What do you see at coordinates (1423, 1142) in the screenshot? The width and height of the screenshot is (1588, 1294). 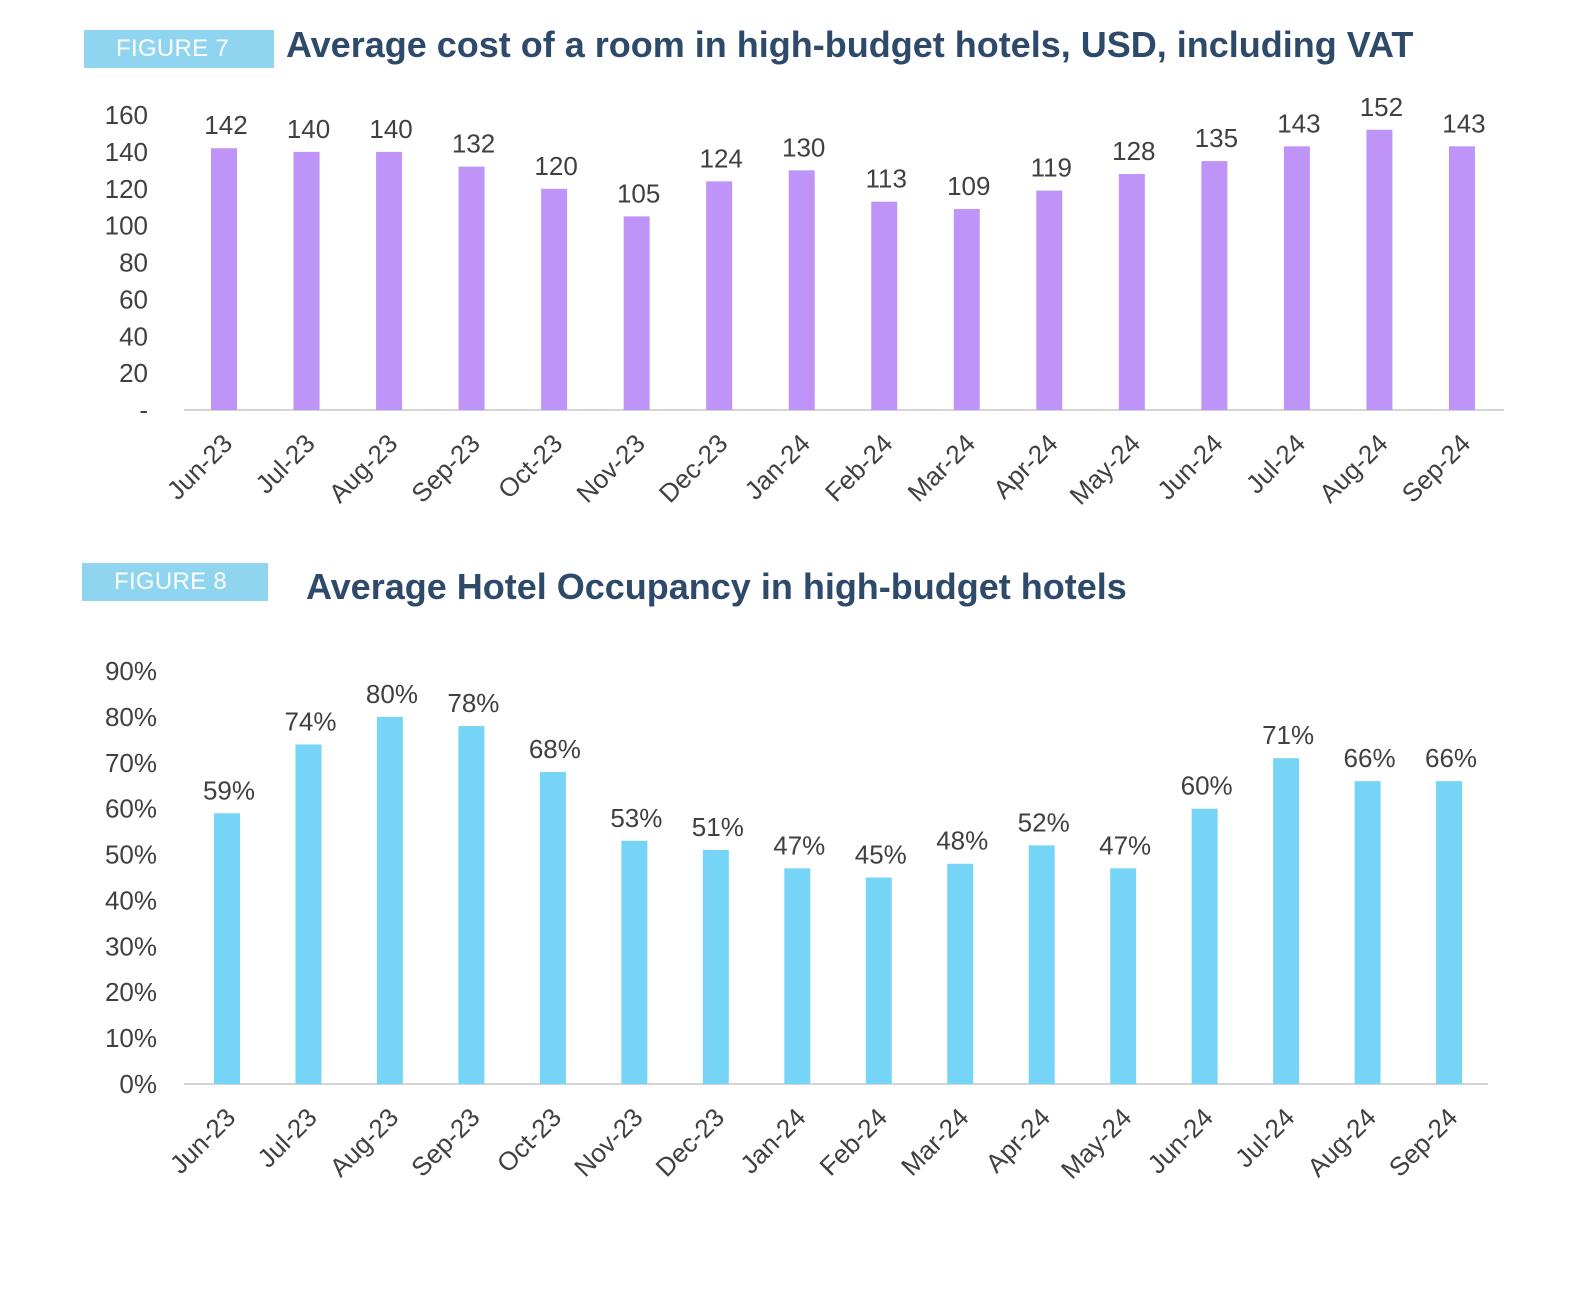 I see `figure-8-x-tick-label: Sep-24` at bounding box center [1423, 1142].